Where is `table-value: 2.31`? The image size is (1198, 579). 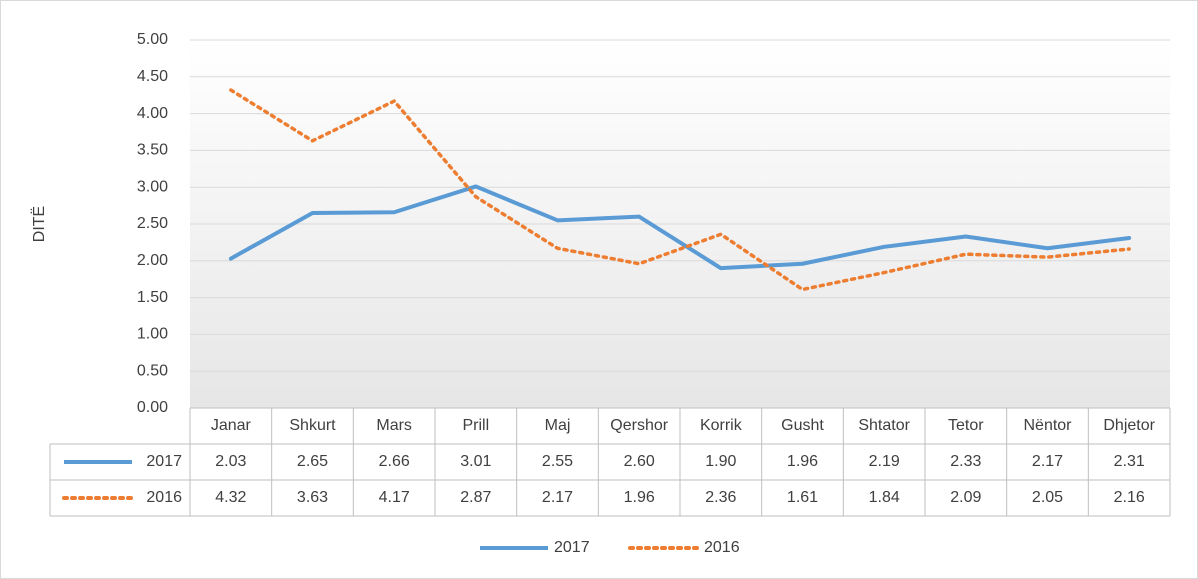 table-value: 2.31 is located at coordinates (1129, 461).